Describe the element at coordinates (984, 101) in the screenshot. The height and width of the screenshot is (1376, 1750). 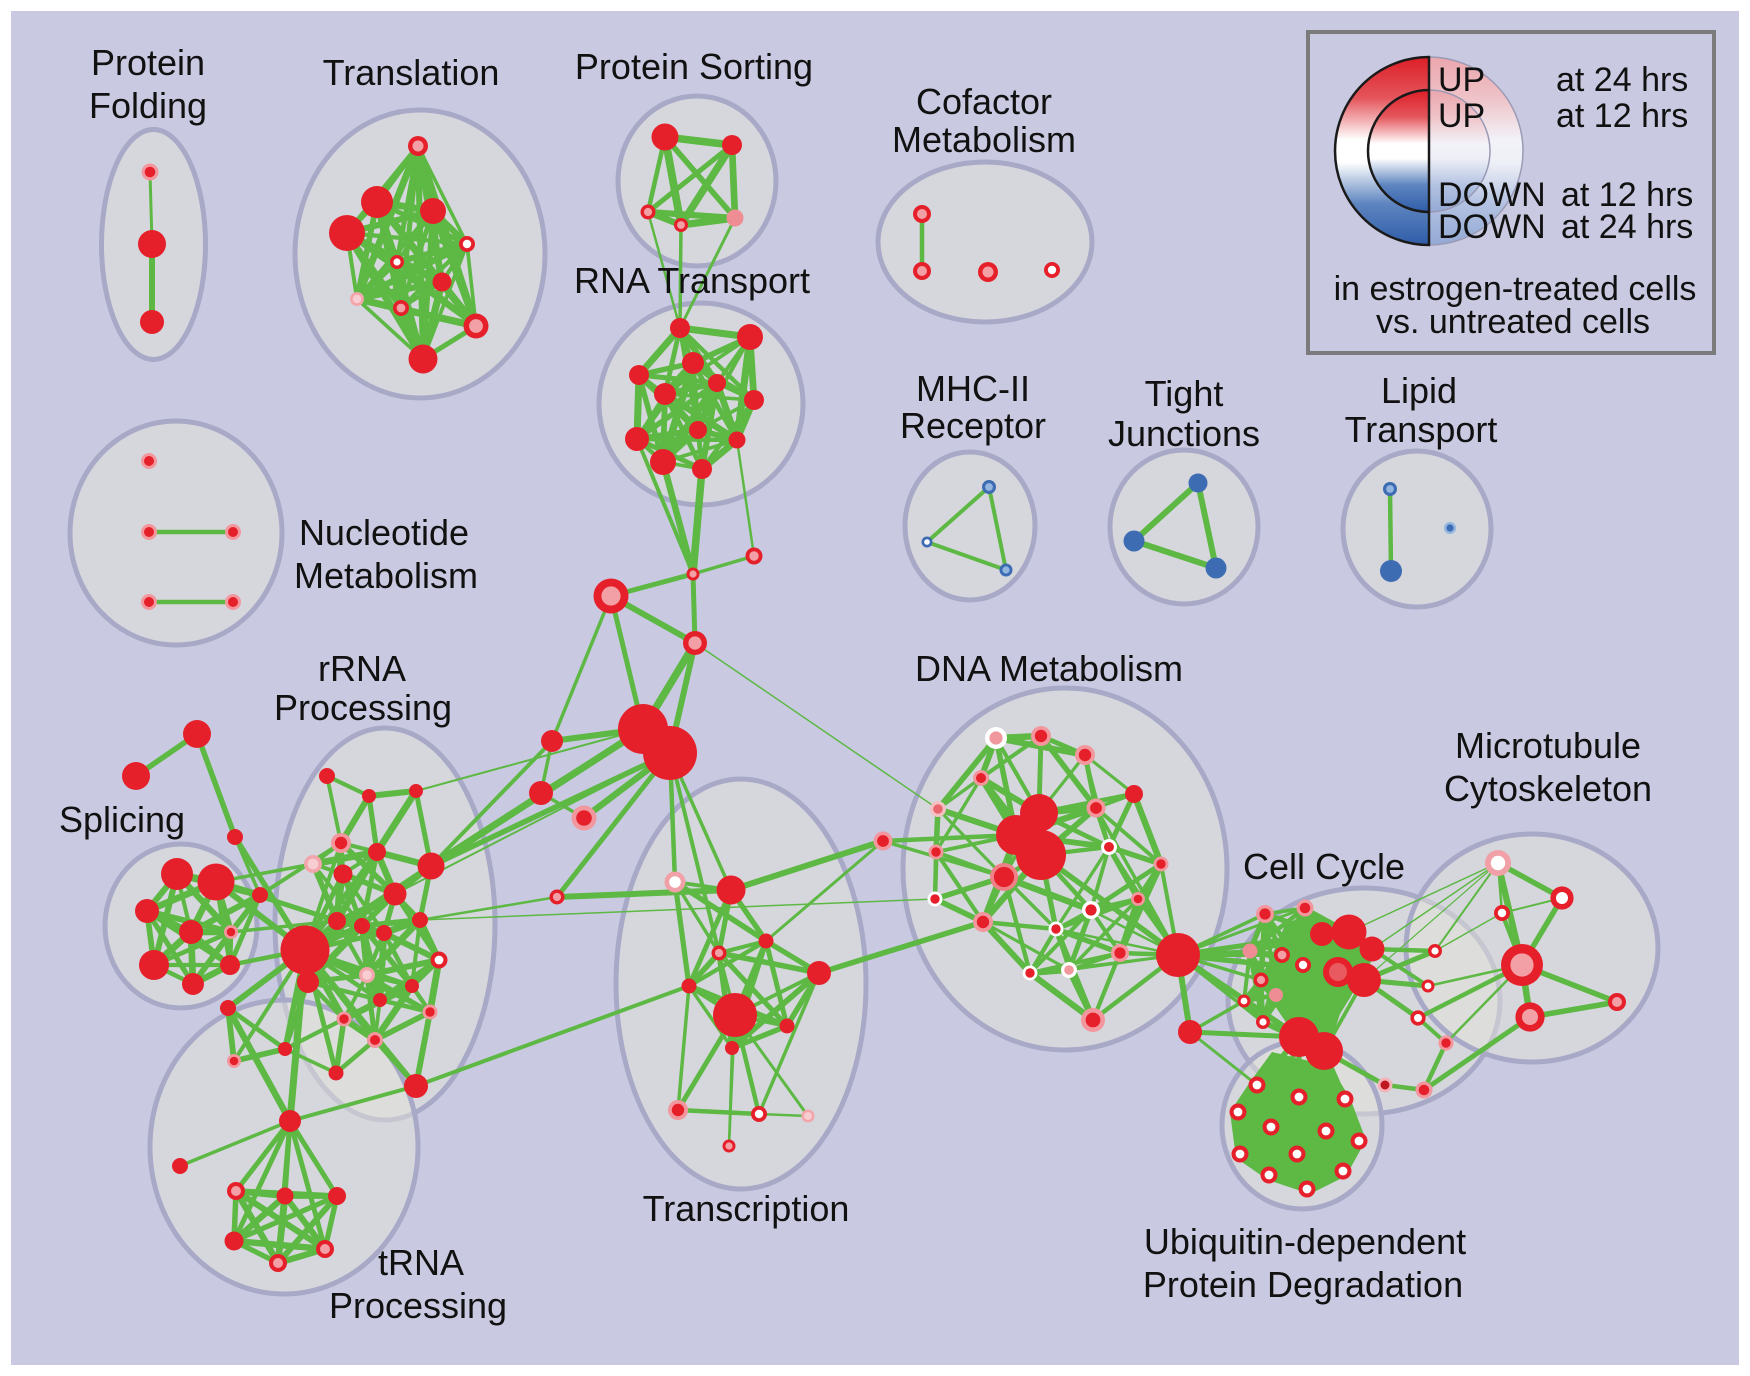
I see `svg-text: Cofactor` at that location.